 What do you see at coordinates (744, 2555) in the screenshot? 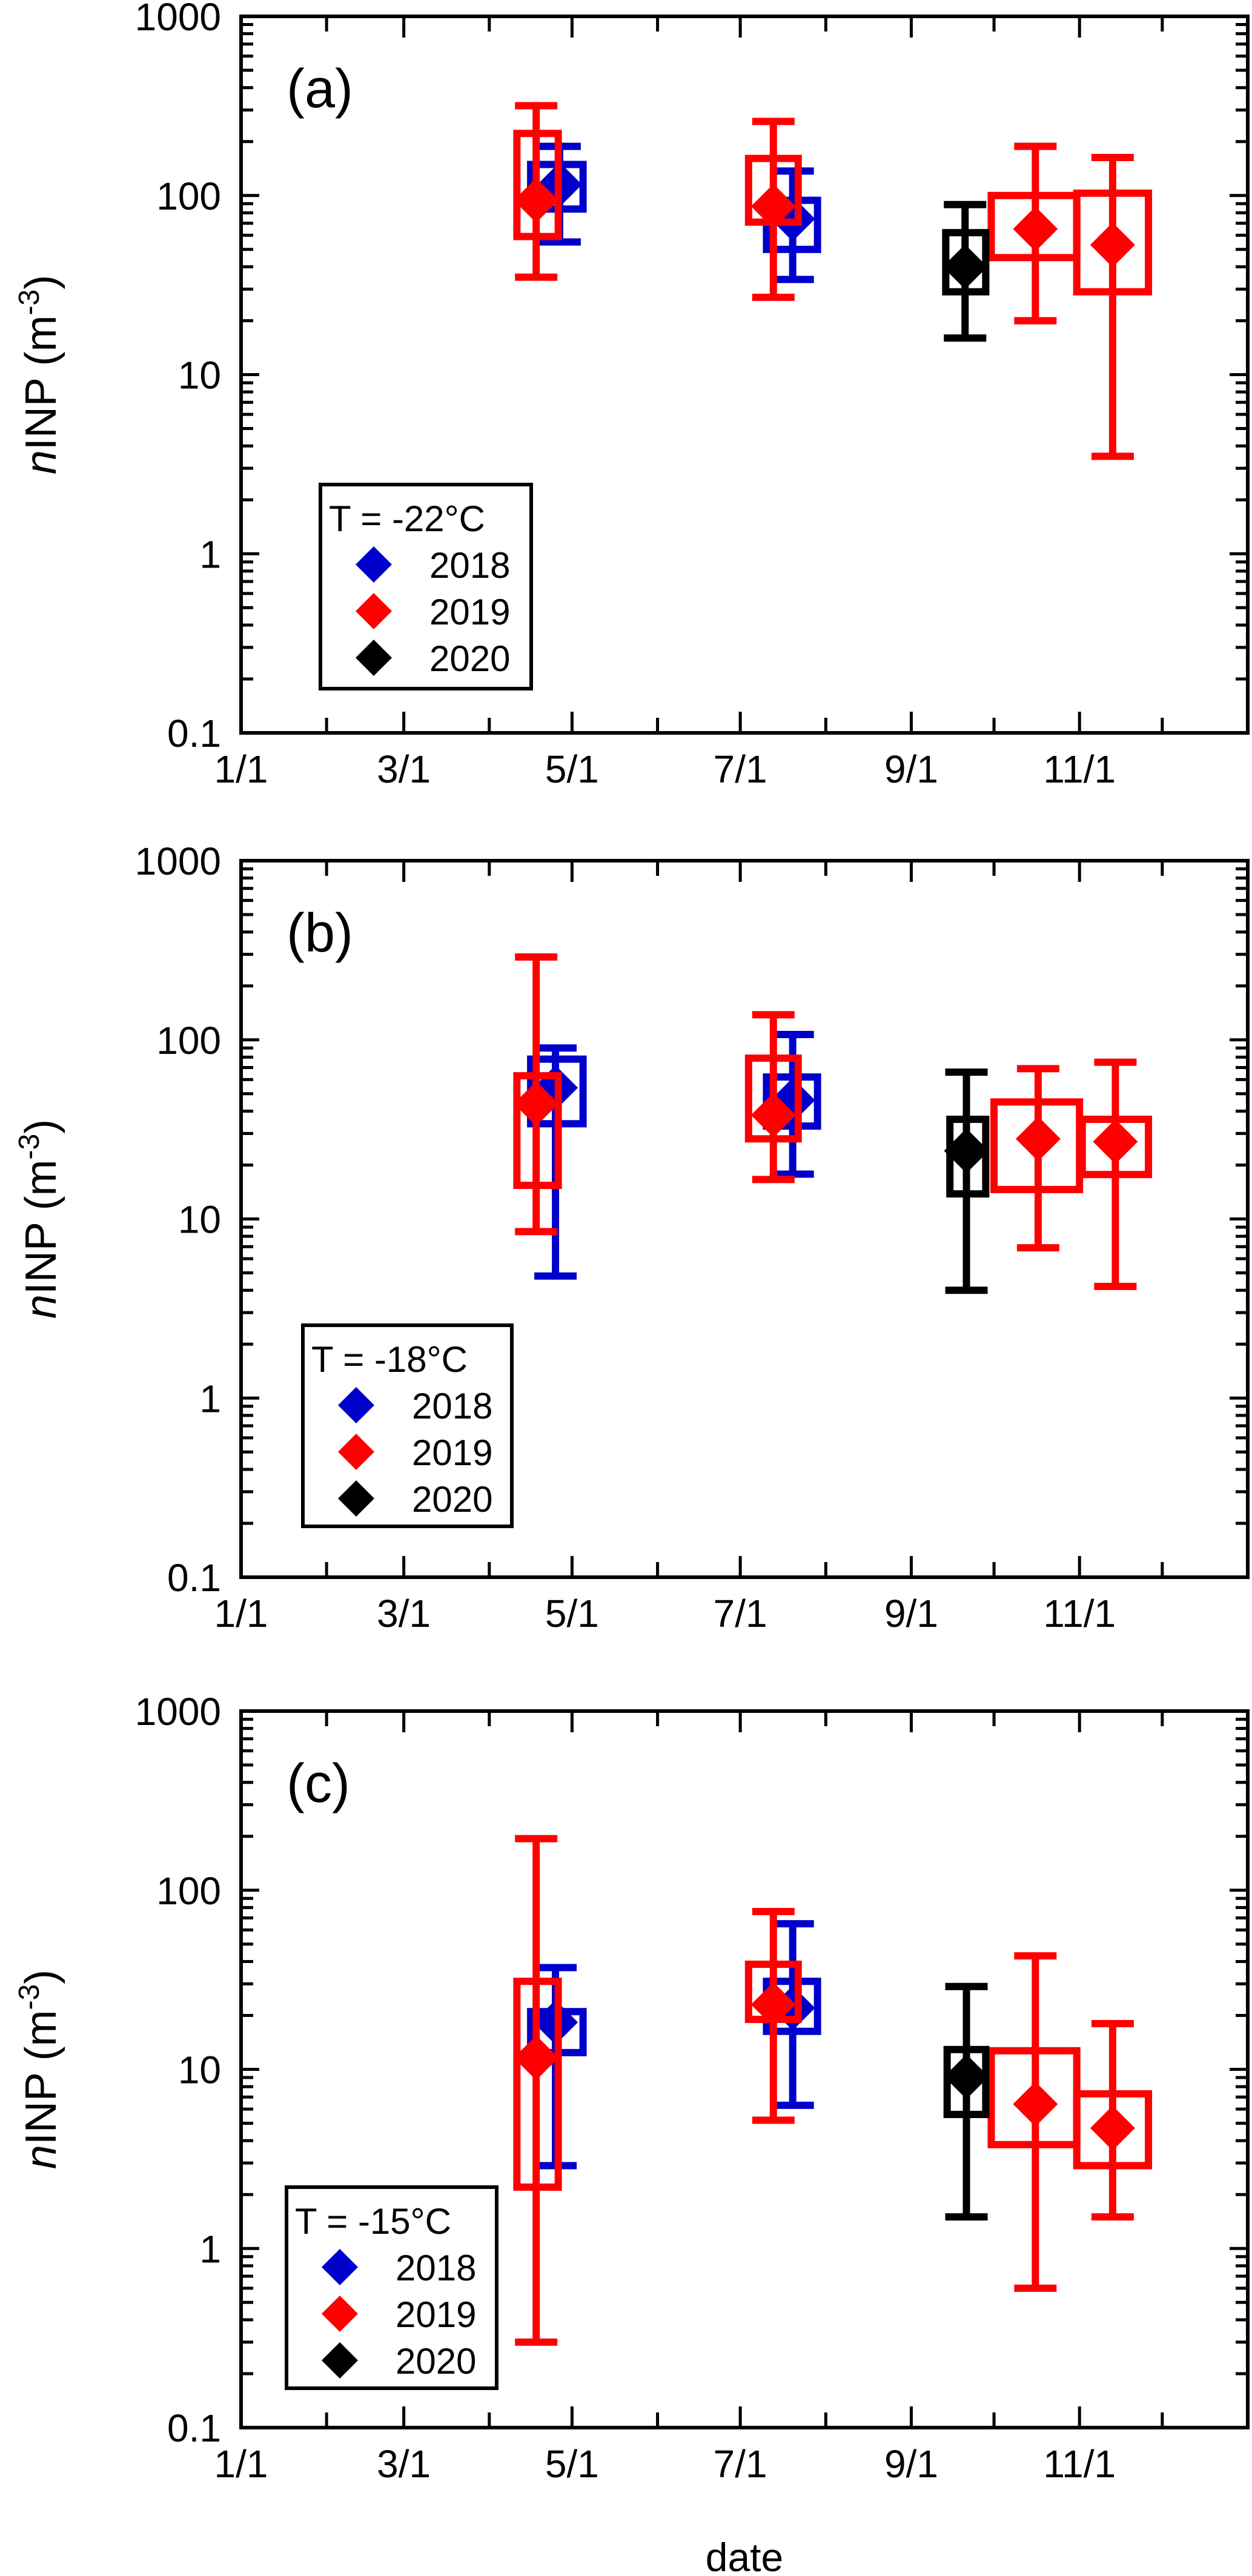
I see `x-axis-label: date` at bounding box center [744, 2555].